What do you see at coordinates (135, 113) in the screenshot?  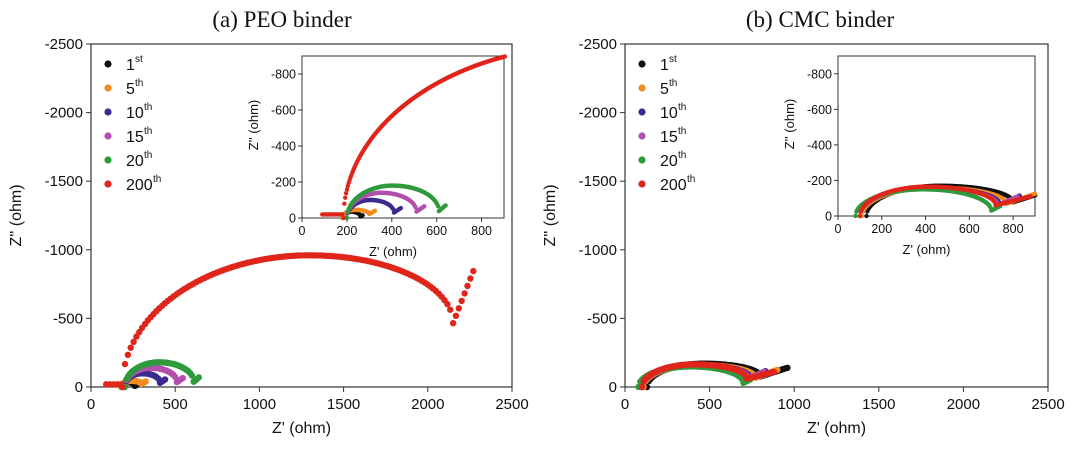 I see `legend-label: 10` at bounding box center [135, 113].